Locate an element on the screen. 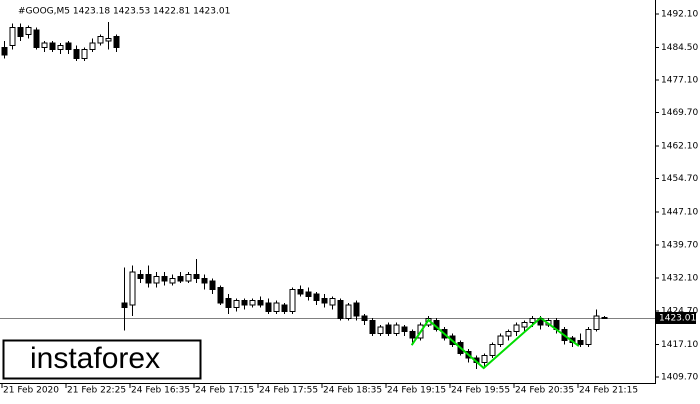  x-tick-label: 21 Feb 22:25 is located at coordinates (96, 391).